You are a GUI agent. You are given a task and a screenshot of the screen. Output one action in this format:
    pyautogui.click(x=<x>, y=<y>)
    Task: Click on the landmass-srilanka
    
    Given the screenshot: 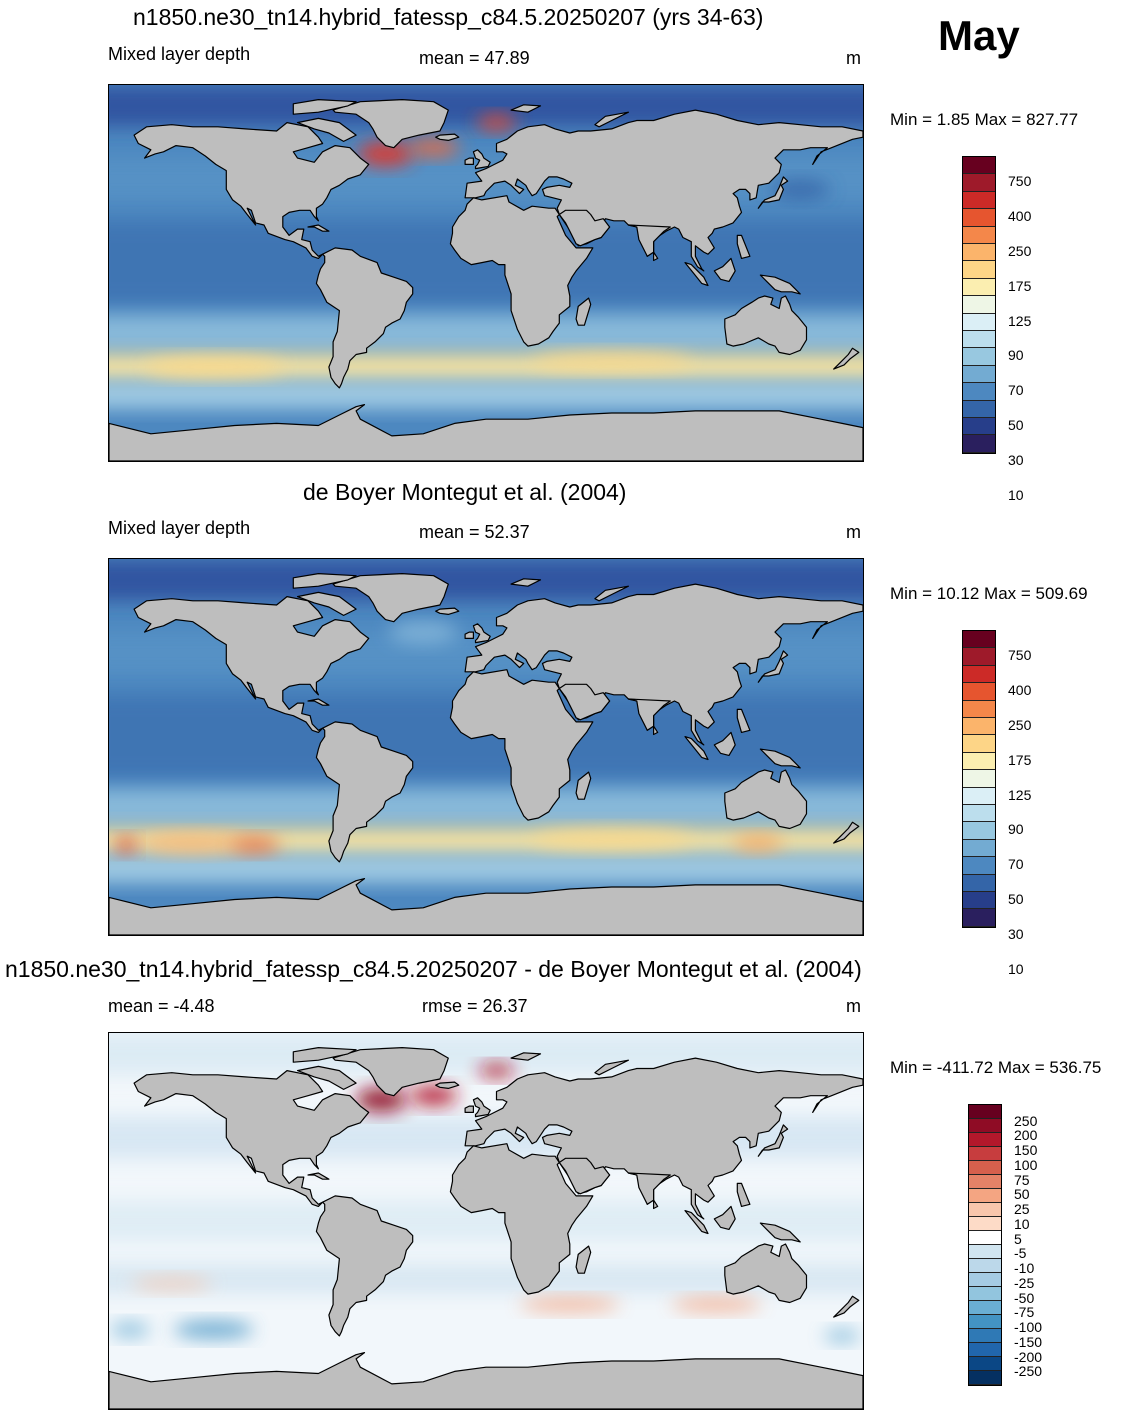 What is the action you would take?
    pyautogui.click(x=656, y=1204)
    